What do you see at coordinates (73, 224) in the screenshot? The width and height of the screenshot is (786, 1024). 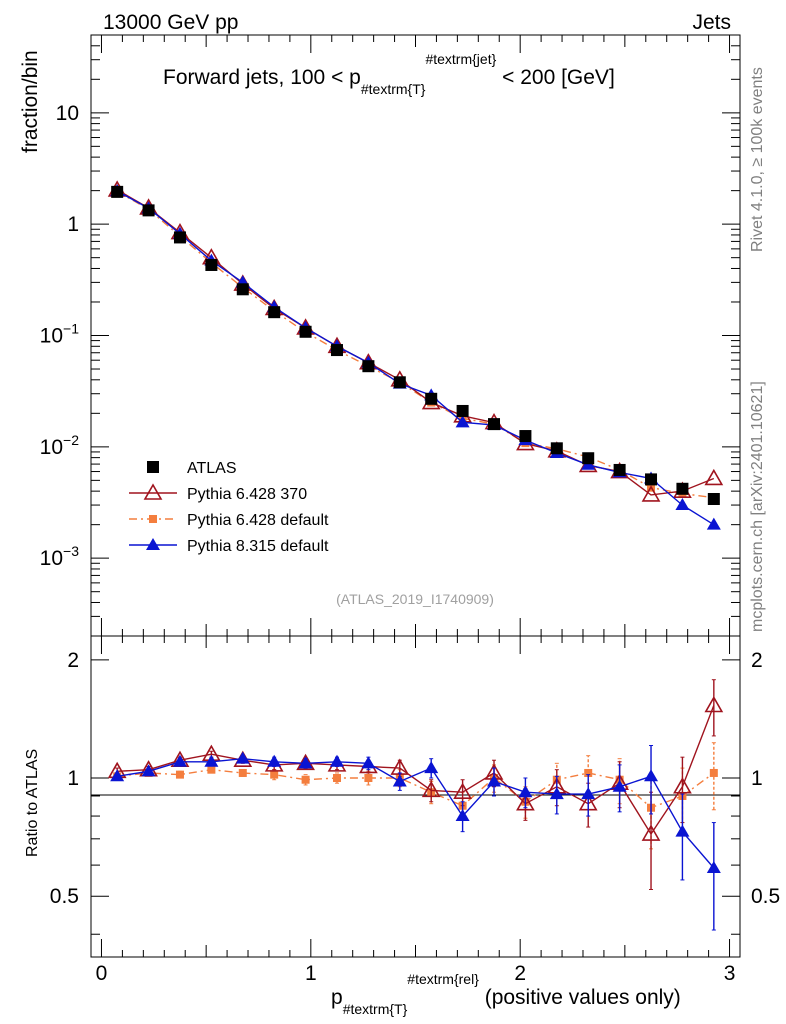 I see `y-tick-label: 1` at bounding box center [73, 224].